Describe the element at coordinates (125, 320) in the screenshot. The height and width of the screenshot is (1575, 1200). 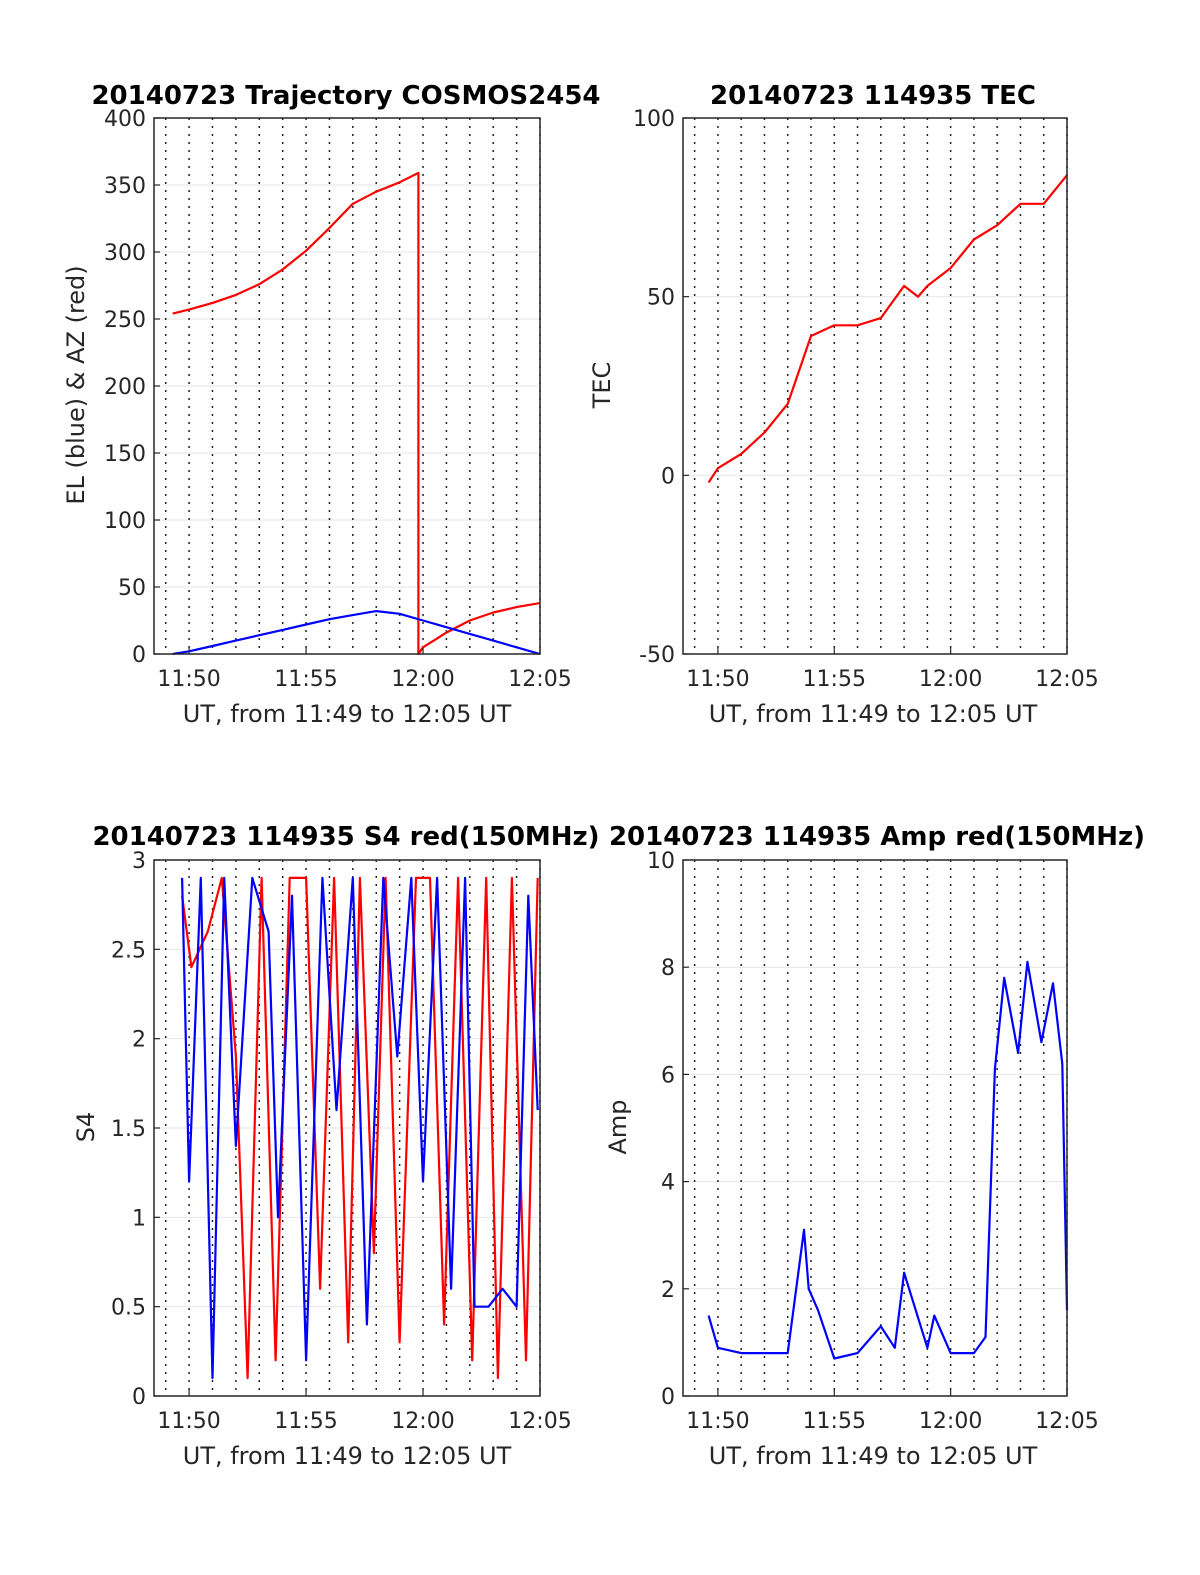
I see `trajectory-ytick-label: 250` at that location.